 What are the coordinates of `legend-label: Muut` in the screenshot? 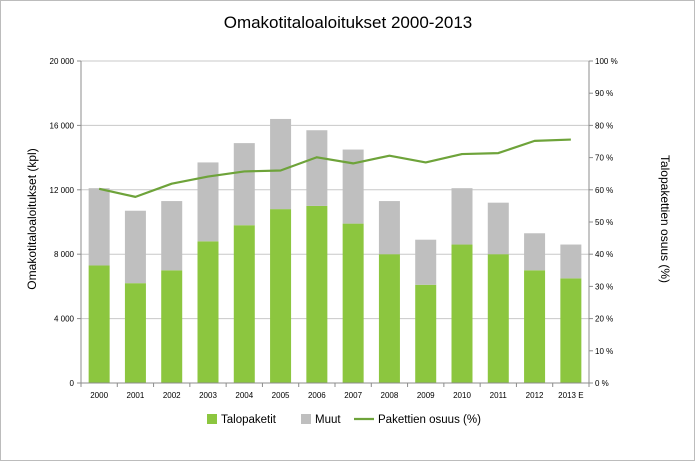 It's located at (328, 420).